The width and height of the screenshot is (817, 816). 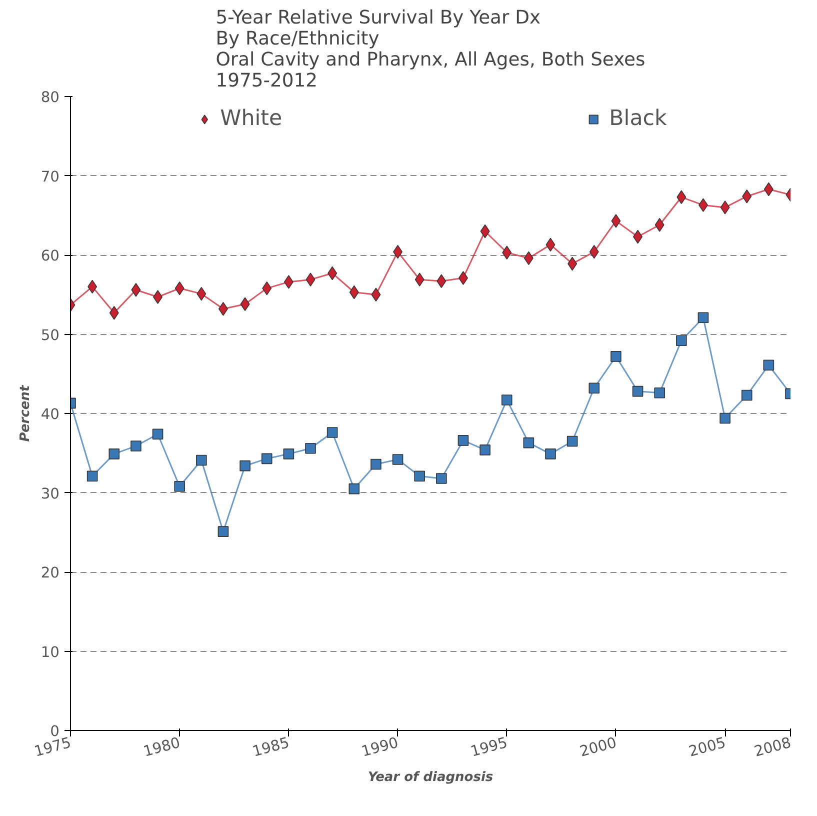 What do you see at coordinates (55, 731) in the screenshot?
I see `y-tick-label: 0` at bounding box center [55, 731].